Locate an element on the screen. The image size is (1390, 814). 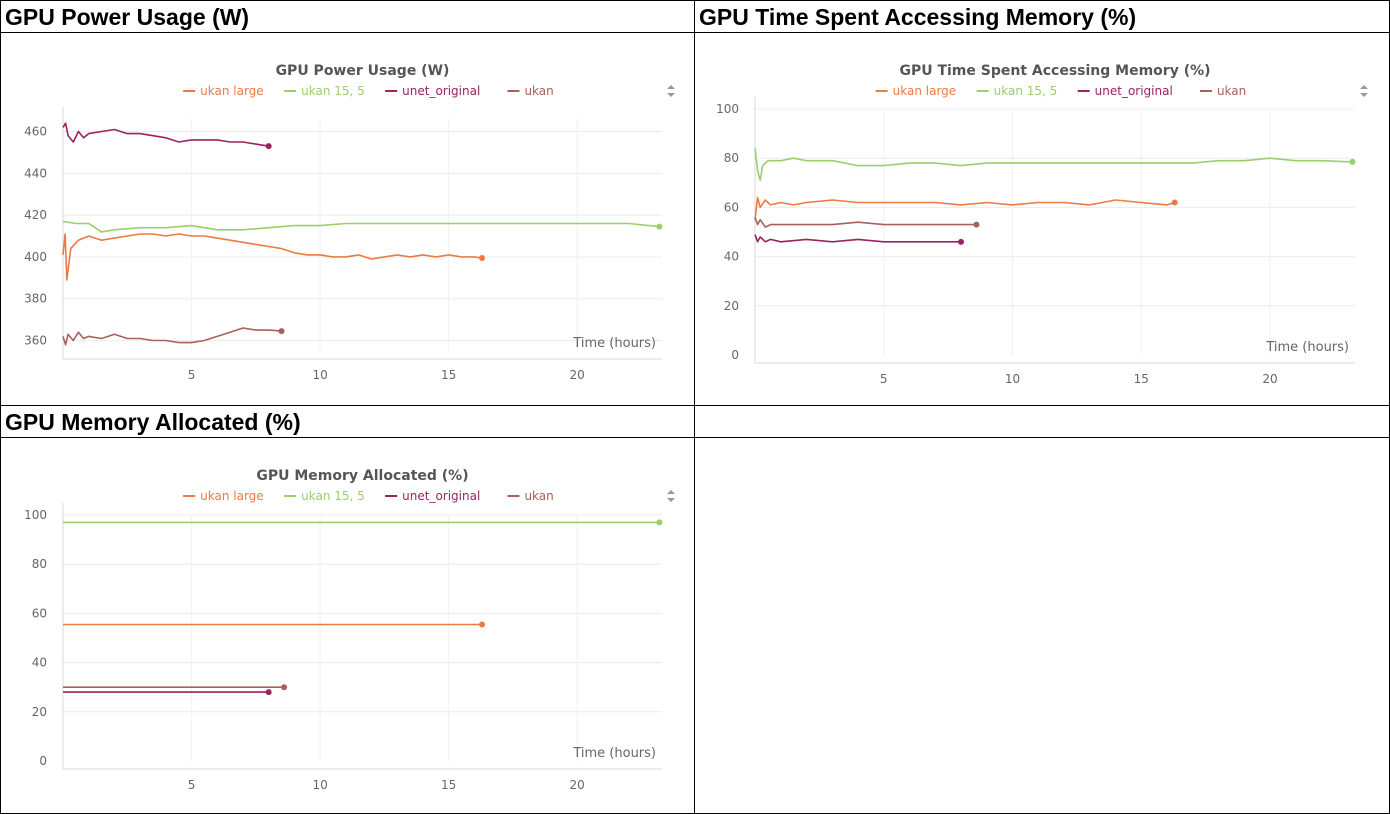
y-tick-label: 360 is located at coordinates (35, 341).